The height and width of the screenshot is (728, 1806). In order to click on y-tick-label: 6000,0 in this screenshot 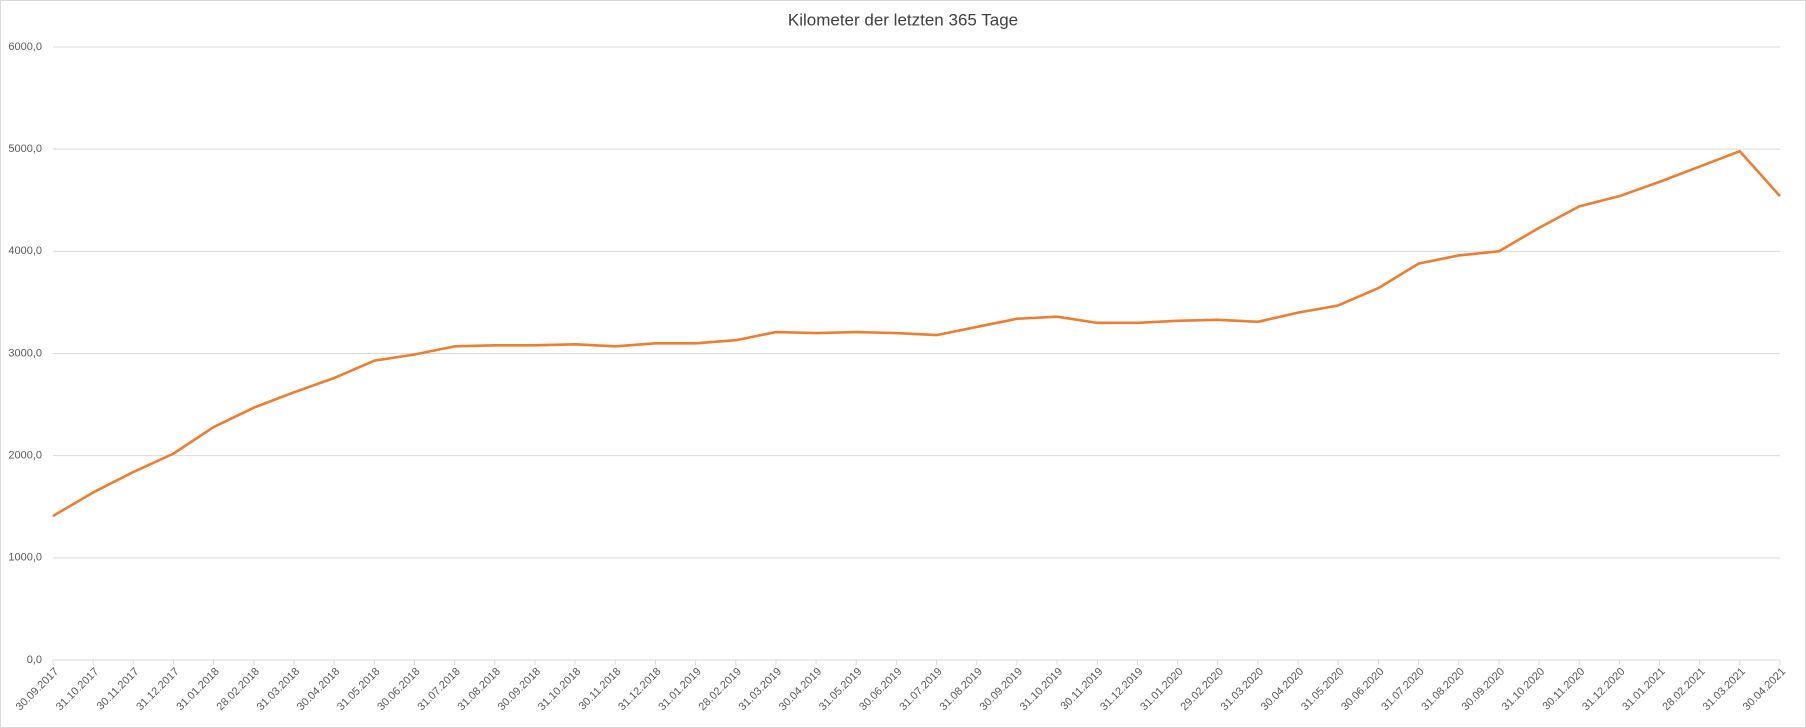, I will do `click(25, 47)`.